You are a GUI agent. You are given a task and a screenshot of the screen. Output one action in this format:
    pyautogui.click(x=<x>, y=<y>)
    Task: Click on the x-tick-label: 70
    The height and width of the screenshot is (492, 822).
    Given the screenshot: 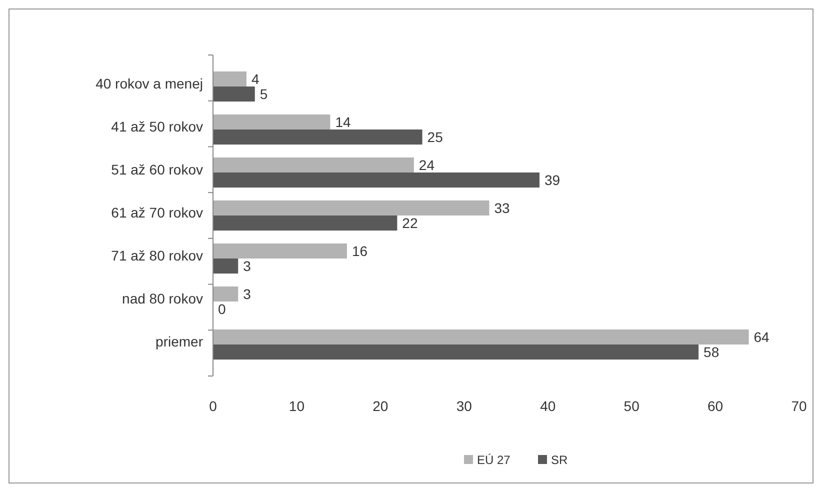 What is the action you would take?
    pyautogui.click(x=799, y=406)
    